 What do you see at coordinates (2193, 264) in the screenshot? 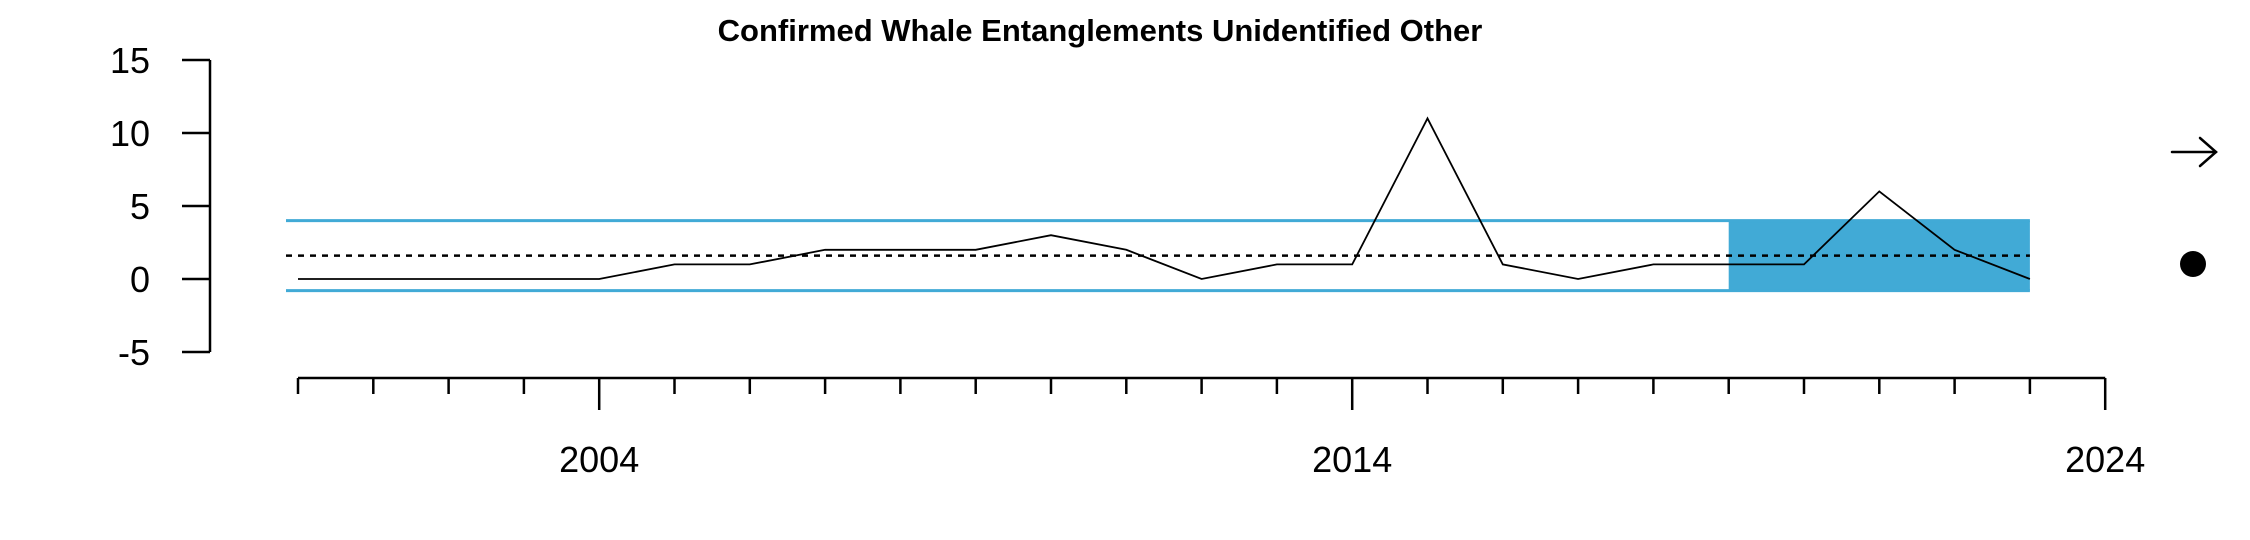
I see `mean-indicator-dot-icon` at bounding box center [2193, 264].